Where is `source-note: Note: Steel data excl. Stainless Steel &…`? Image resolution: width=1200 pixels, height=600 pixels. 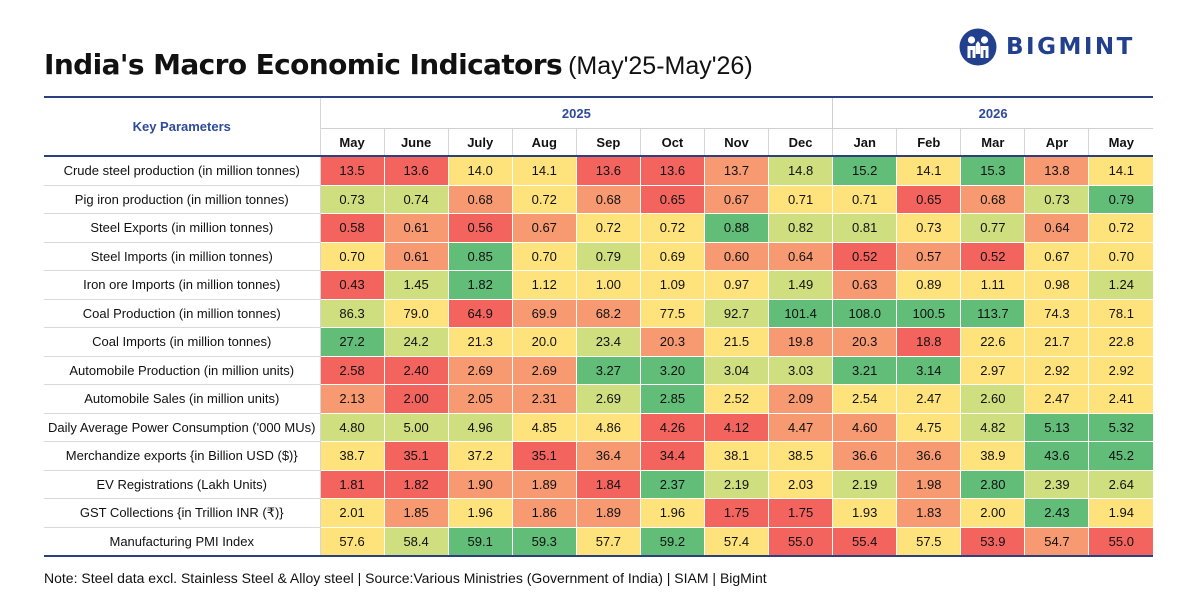
source-note: Note: Steel data excl. Stainless Steel &… is located at coordinates (405, 578).